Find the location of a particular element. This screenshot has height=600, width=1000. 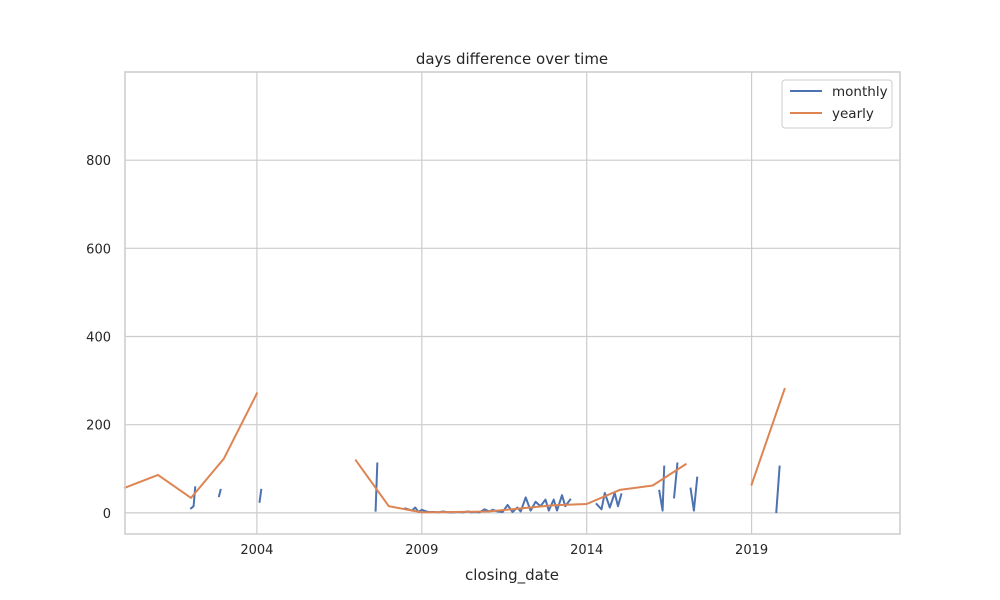

y-tick-label: 600 is located at coordinates (98, 249).